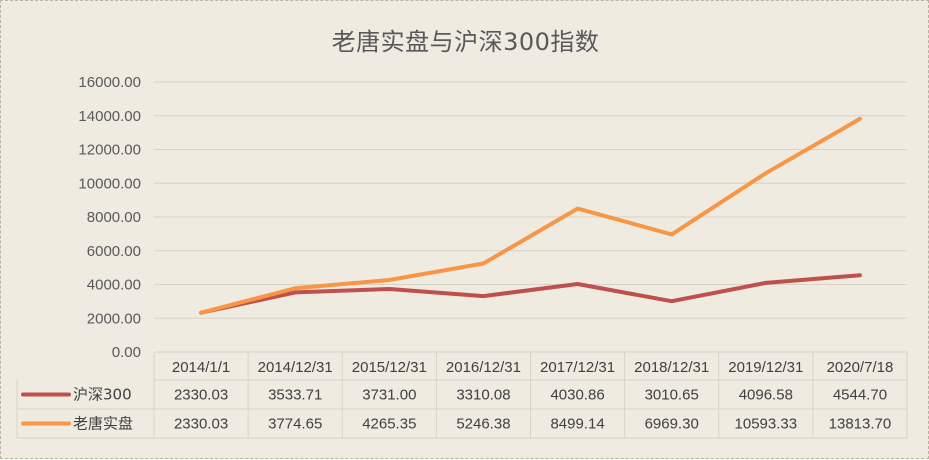 The height and width of the screenshot is (460, 929). I want to click on data-label: 3310.08, so click(483, 395).